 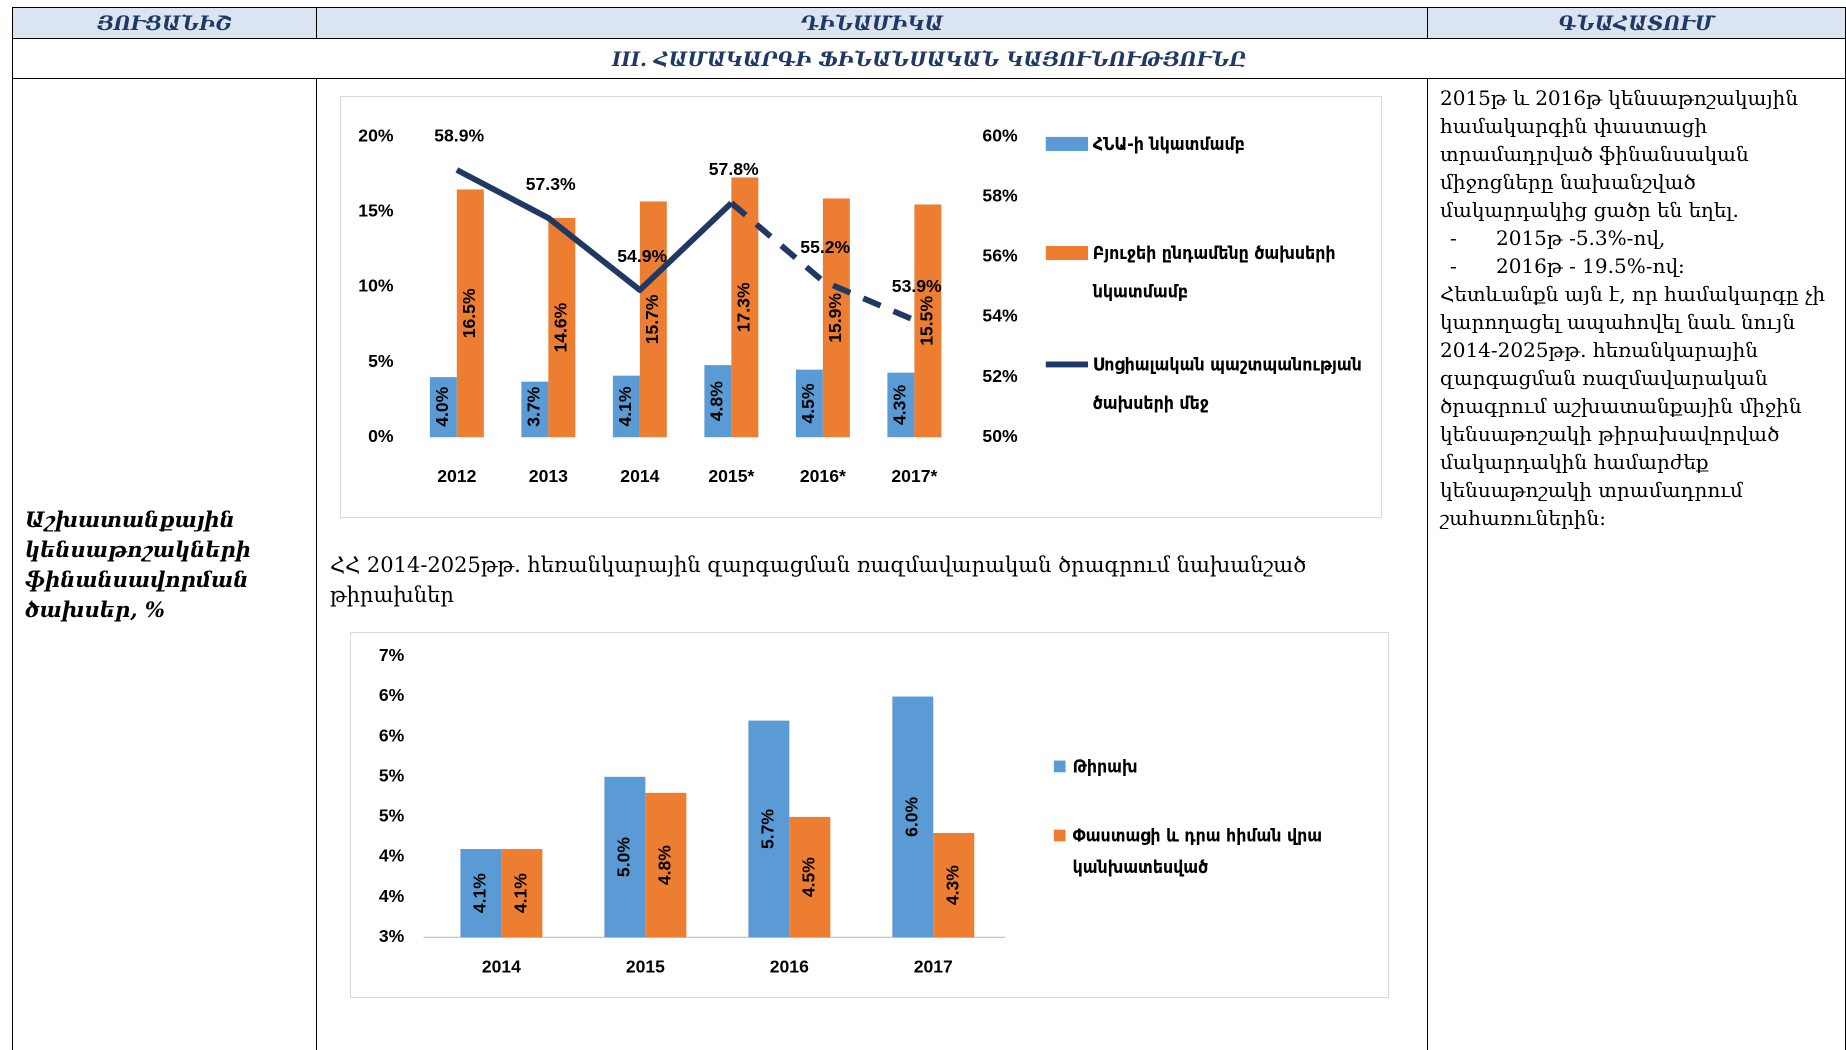 I want to click on y-tick-label: 0%, so click(x=381, y=436).